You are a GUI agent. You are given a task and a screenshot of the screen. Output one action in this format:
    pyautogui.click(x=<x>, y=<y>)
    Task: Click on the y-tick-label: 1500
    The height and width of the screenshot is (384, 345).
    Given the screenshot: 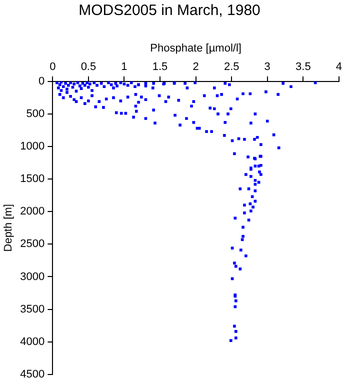 What is the action you would take?
    pyautogui.click(x=32, y=179)
    